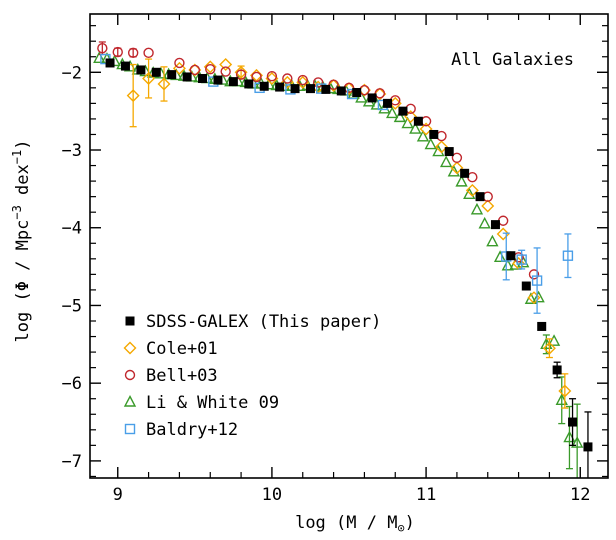  Describe the element at coordinates (72, 384) in the screenshot. I see `y-tick-label: −6` at that location.